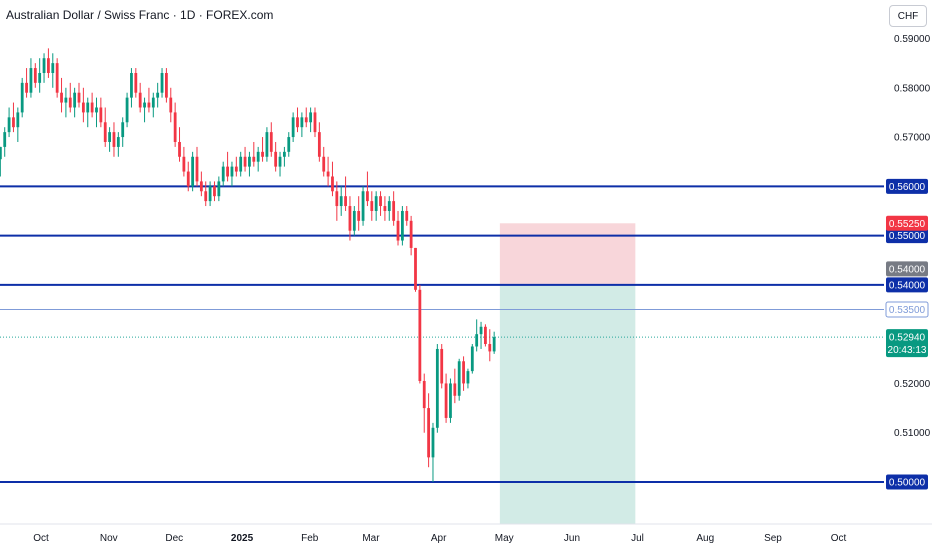 This screenshot has width=932, height=550. I want to click on level-price-tag: 0.55000, so click(907, 236).